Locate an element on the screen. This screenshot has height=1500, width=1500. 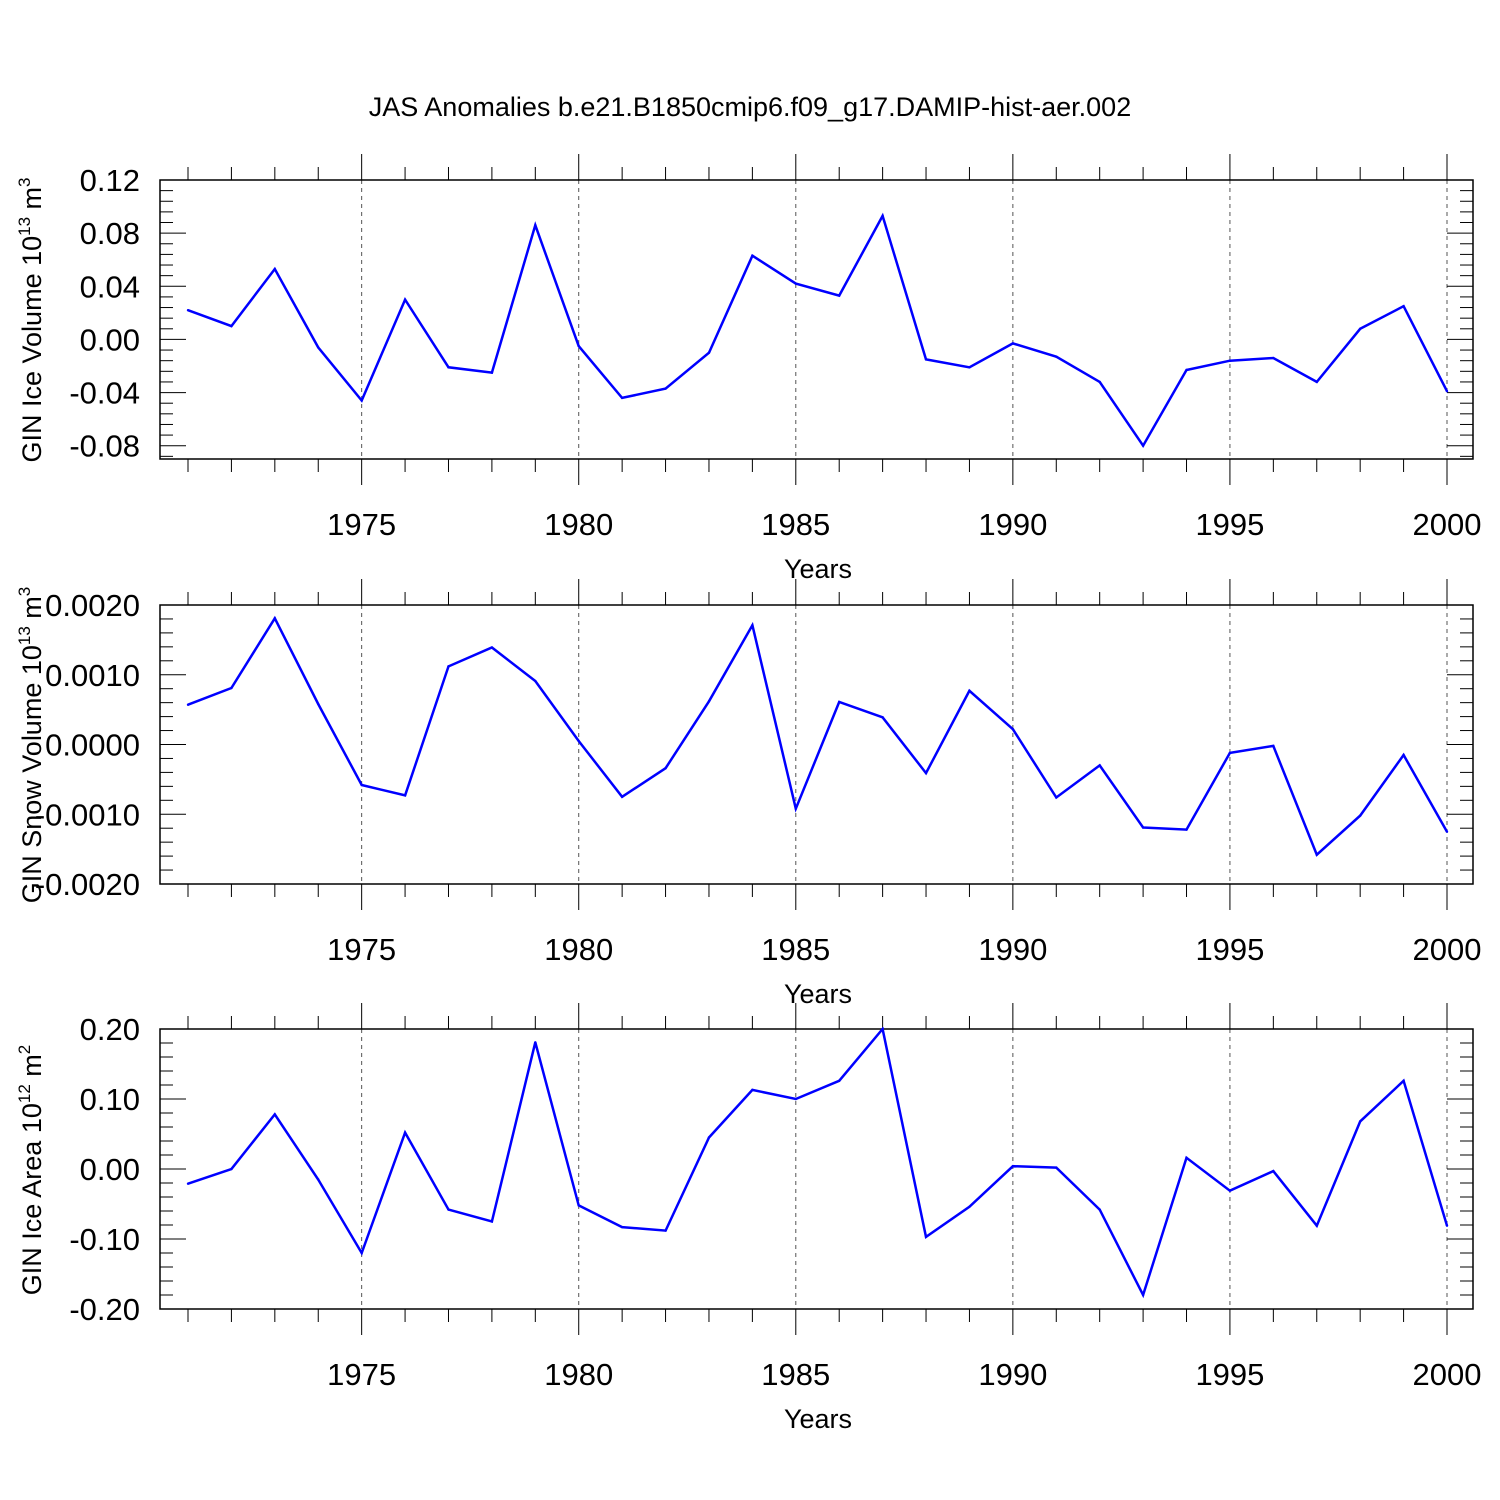
y-tick-label: -0.10 is located at coordinates (104, 1239).